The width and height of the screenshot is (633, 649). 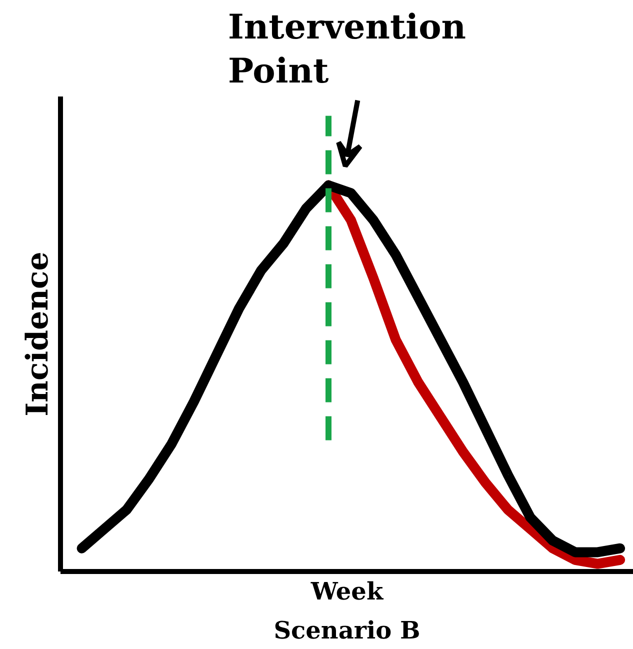 What do you see at coordinates (347, 591) in the screenshot?
I see `x-axis-title: Week` at bounding box center [347, 591].